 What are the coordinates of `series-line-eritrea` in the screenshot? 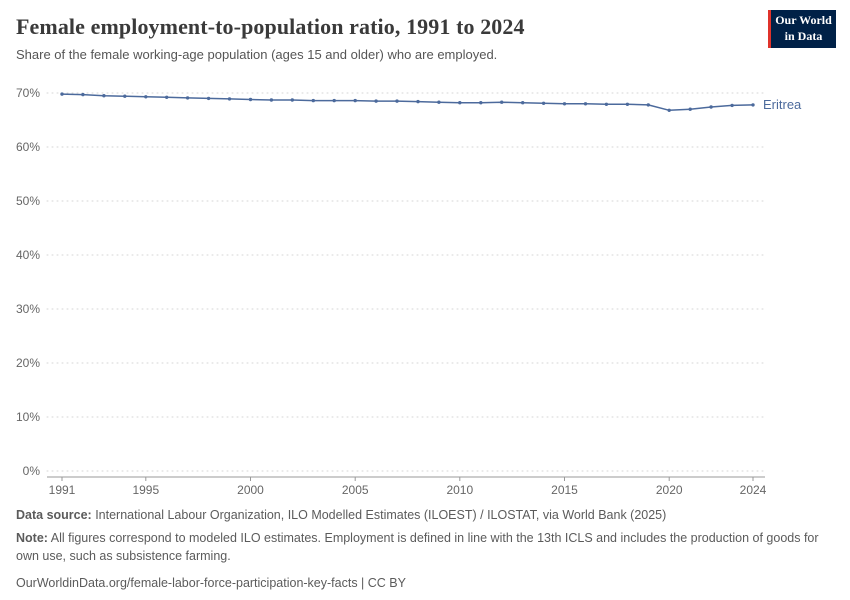 It's located at (407, 102).